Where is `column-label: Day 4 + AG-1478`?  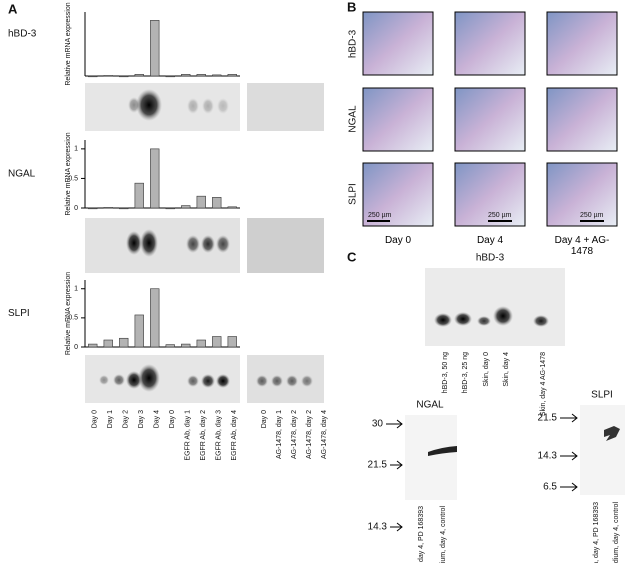
column-label: Day 4 + AG-1478 is located at coordinates (582, 246).